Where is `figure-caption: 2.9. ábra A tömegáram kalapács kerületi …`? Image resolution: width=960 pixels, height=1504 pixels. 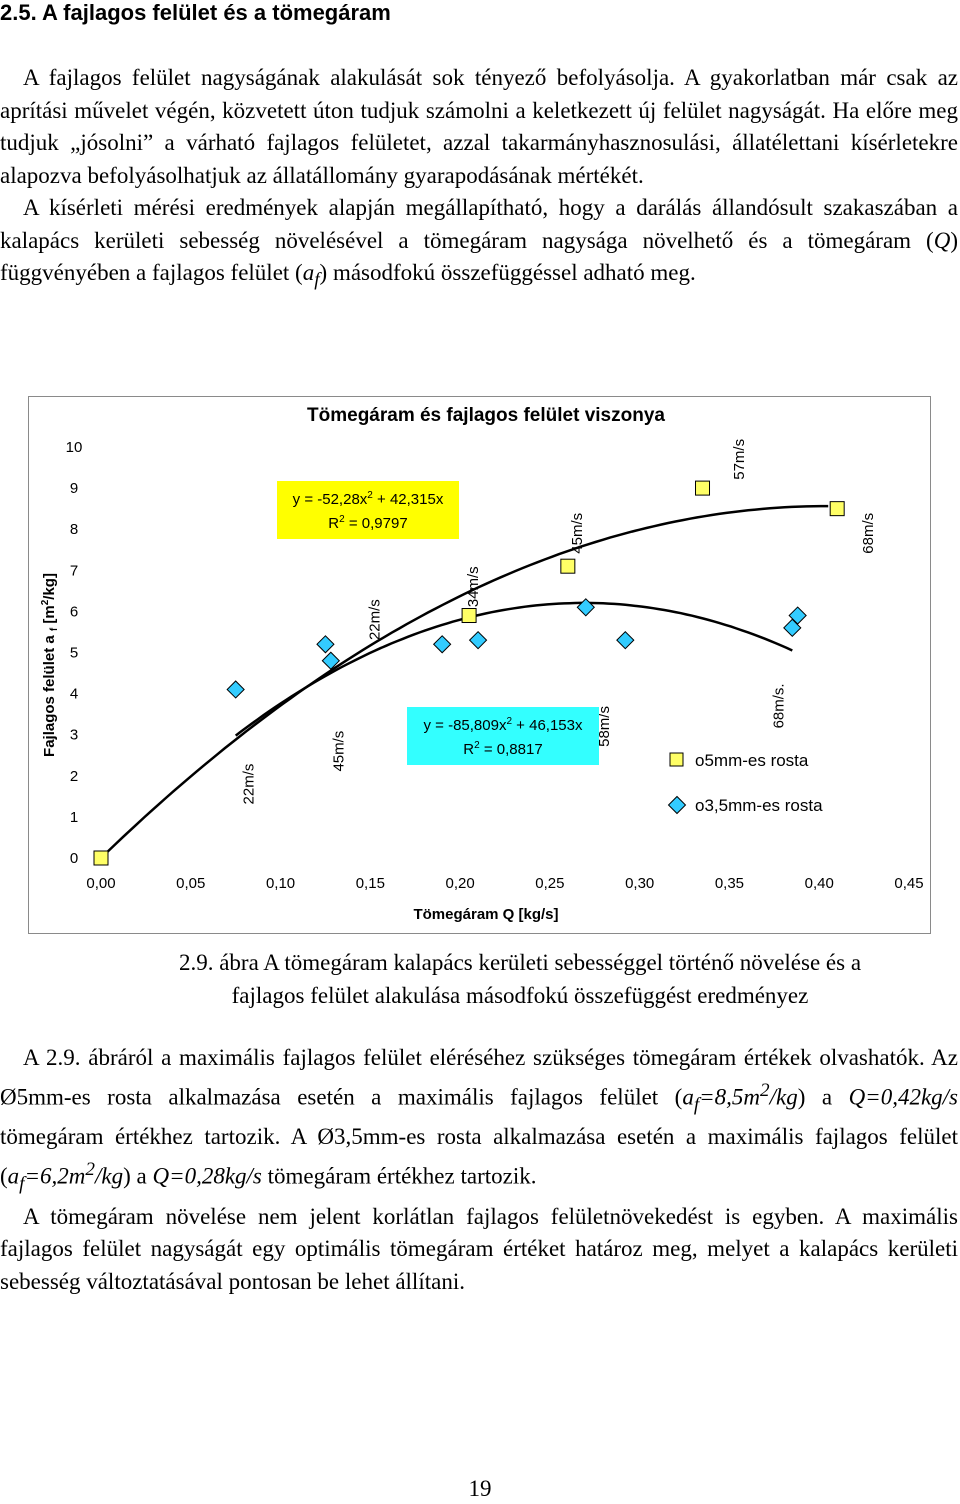 figure-caption: 2.9. ábra A tömegáram kalapács kerületi … is located at coordinates (520, 979).